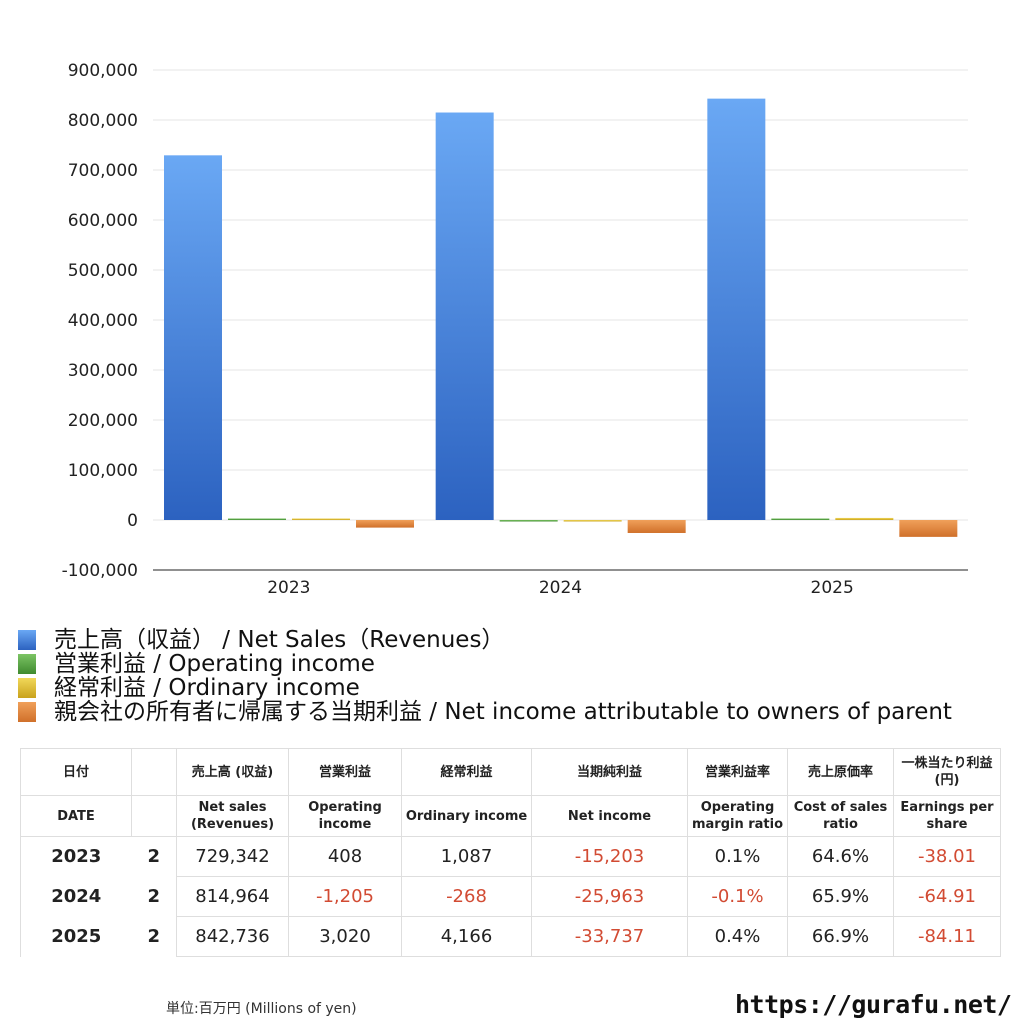 This screenshot has width=1024, height=1024. I want to click on table-cell: 0.4%, so click(737, 936).